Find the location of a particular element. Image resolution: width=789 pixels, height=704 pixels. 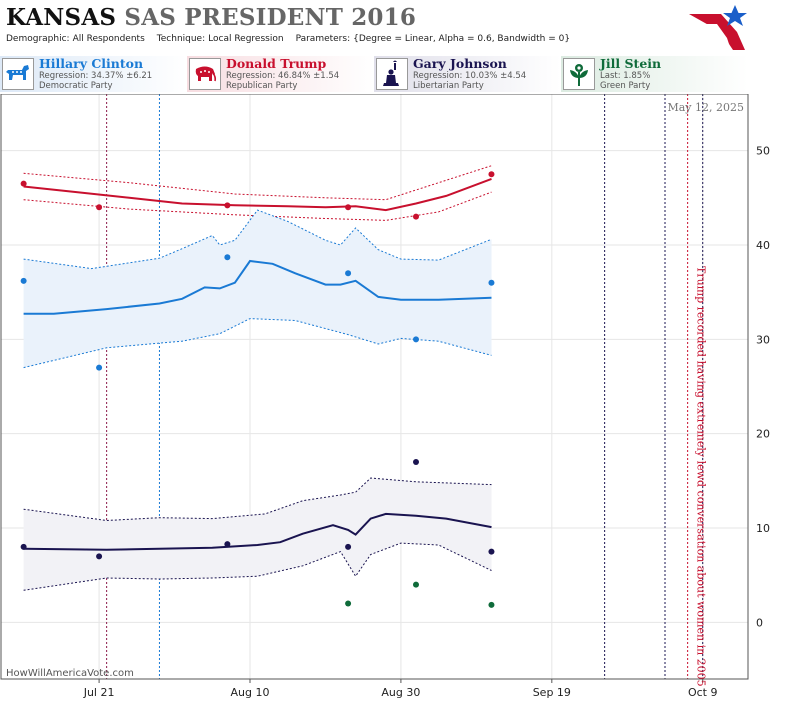

title-rest: SAS PRESIDENT 2016 is located at coordinates (270, 17).